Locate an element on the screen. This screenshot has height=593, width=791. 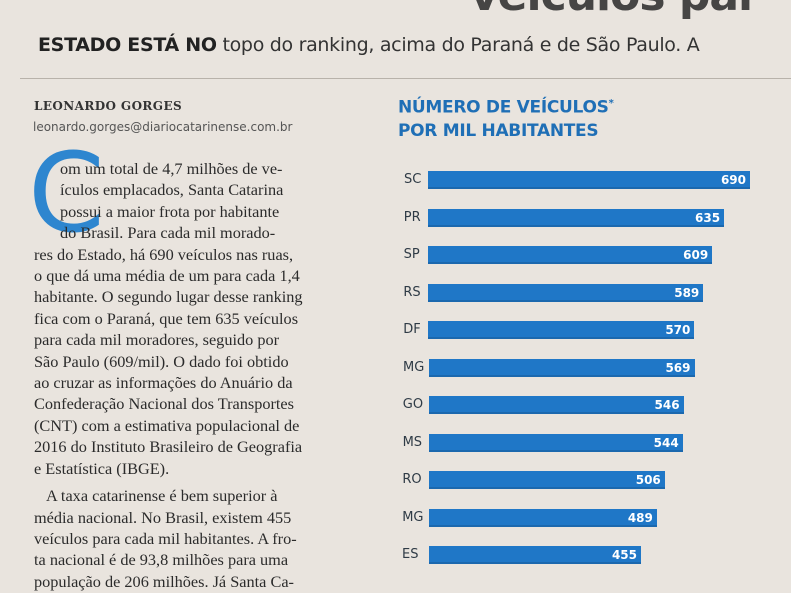
bar-value-label: 569 is located at coordinates (678, 367).